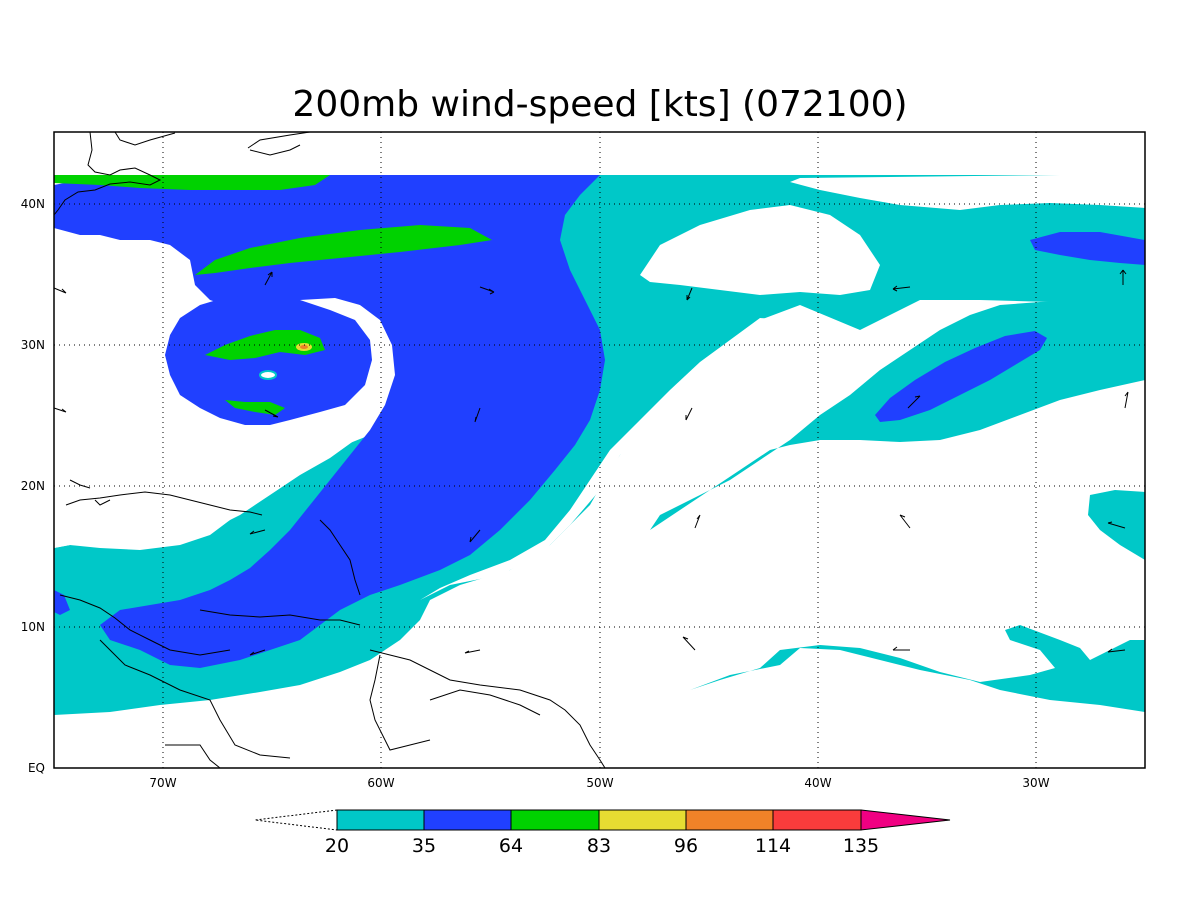 This screenshot has width=1200, height=900. I want to click on colorbar-label: 83, so click(599, 846).